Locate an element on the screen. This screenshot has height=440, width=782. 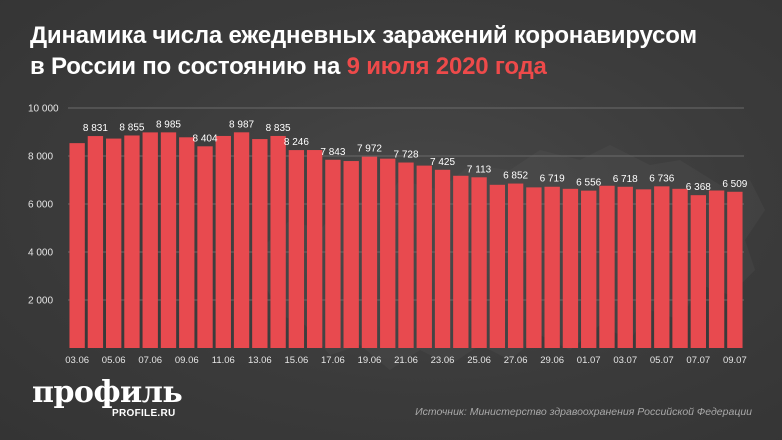
x-tick-label: 07.06 is located at coordinates (150, 360).